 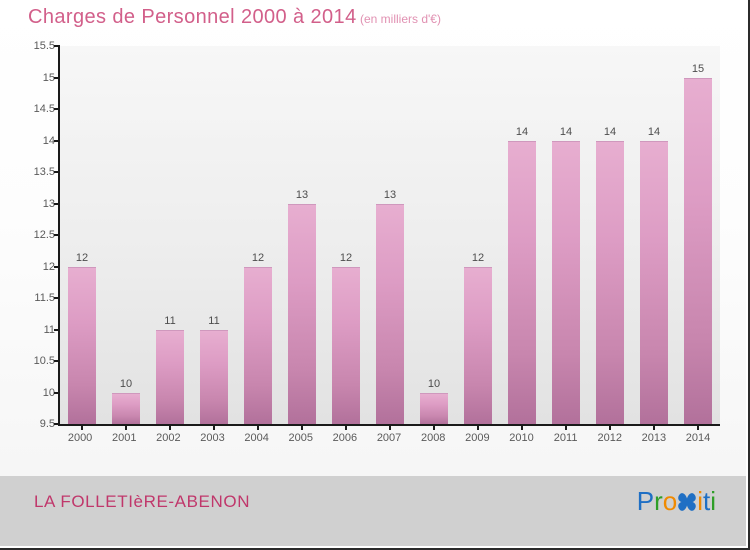 What do you see at coordinates (44, 172) in the screenshot?
I see `y-axis-tick-label: 13.5` at bounding box center [44, 172].